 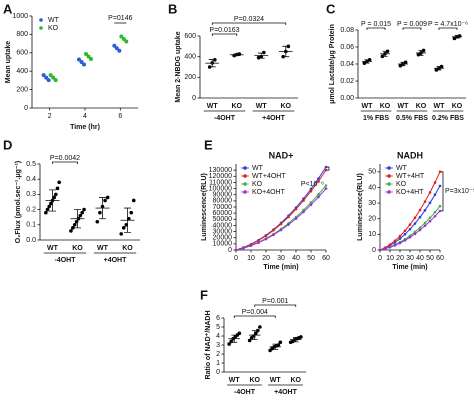 I want to click on y-tick-label: 0.06, so click(x=347, y=47).